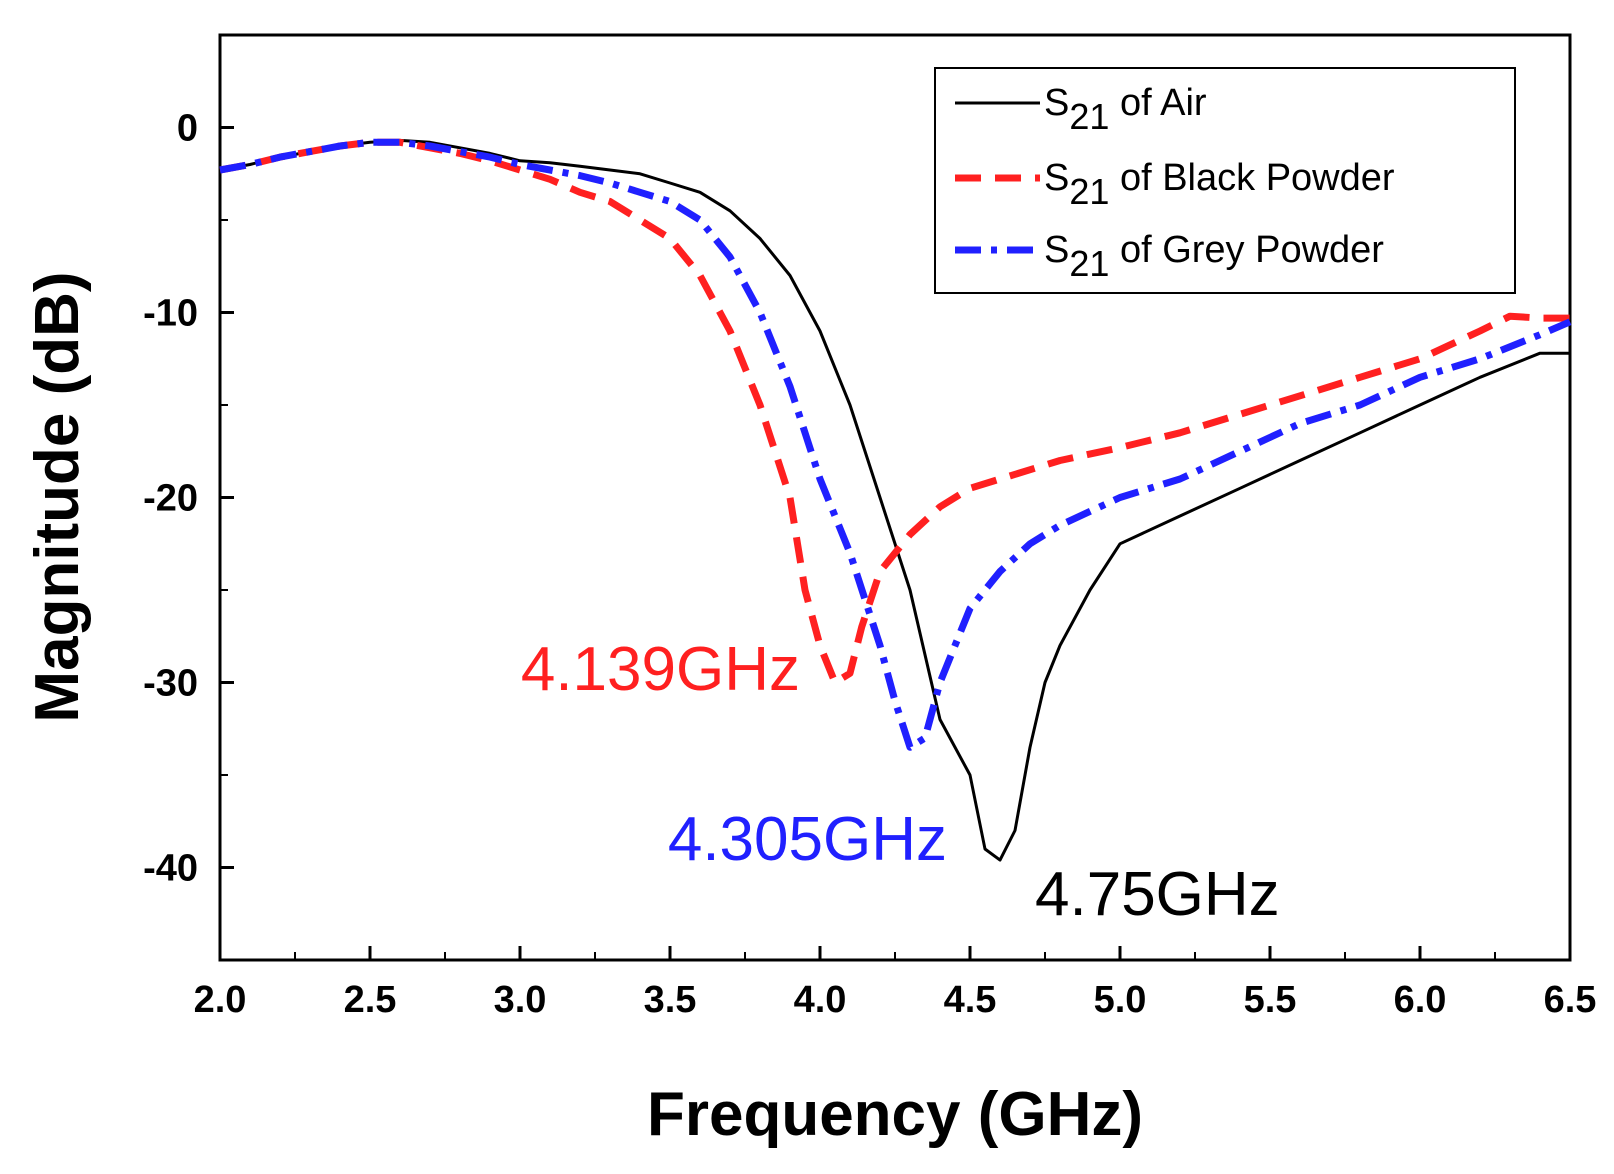 The height and width of the screenshot is (1174, 1614). Describe the element at coordinates (170, 684) in the screenshot. I see `y-tick-label: -30` at that location.